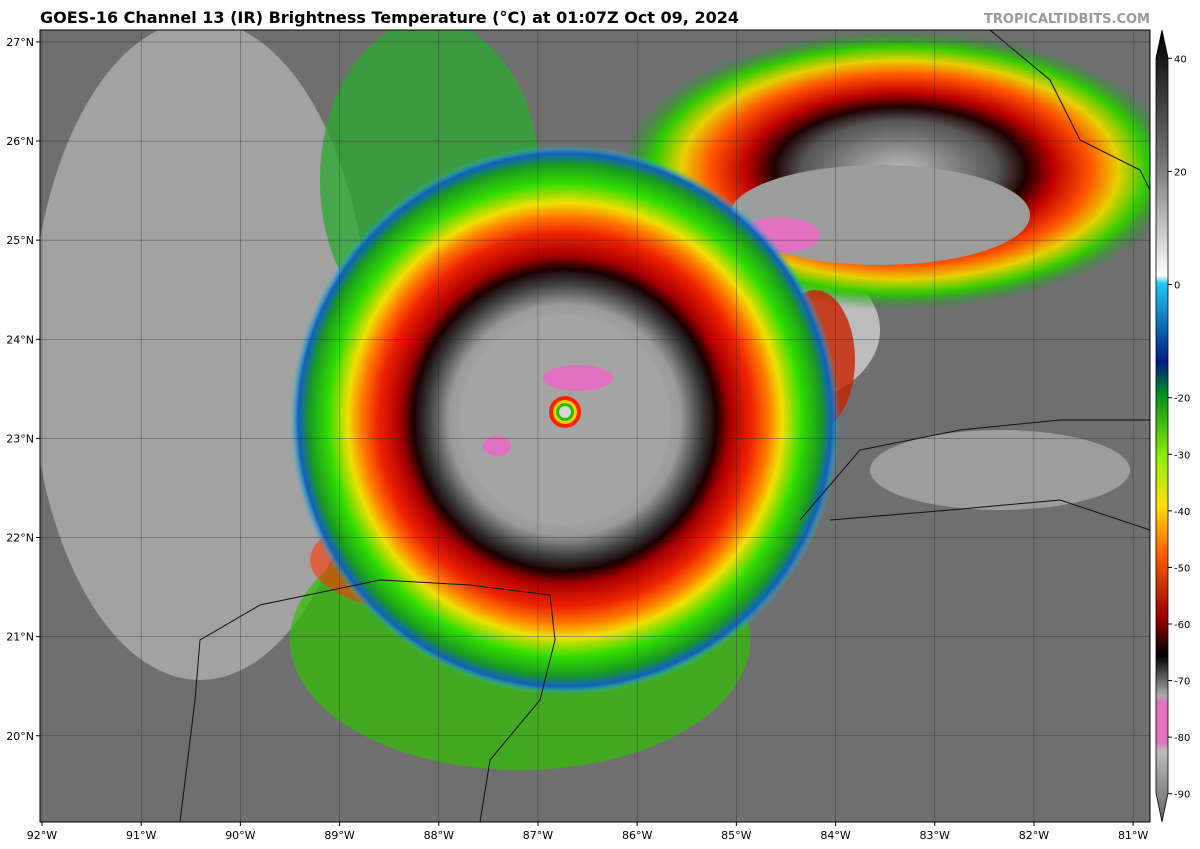  Describe the element at coordinates (1182, 795) in the screenshot. I see `colorbar-tick-label: -90` at that location.